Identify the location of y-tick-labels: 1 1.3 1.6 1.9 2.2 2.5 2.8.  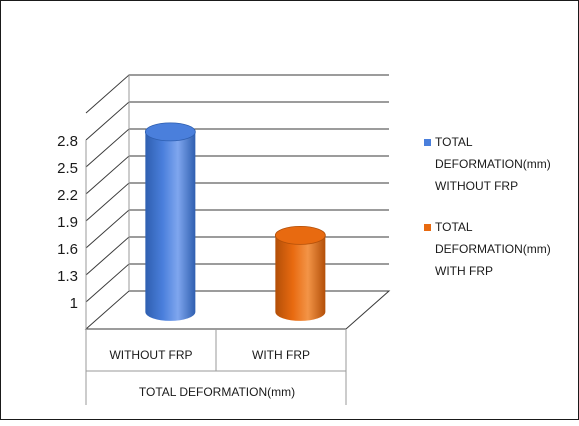
(67, 222).